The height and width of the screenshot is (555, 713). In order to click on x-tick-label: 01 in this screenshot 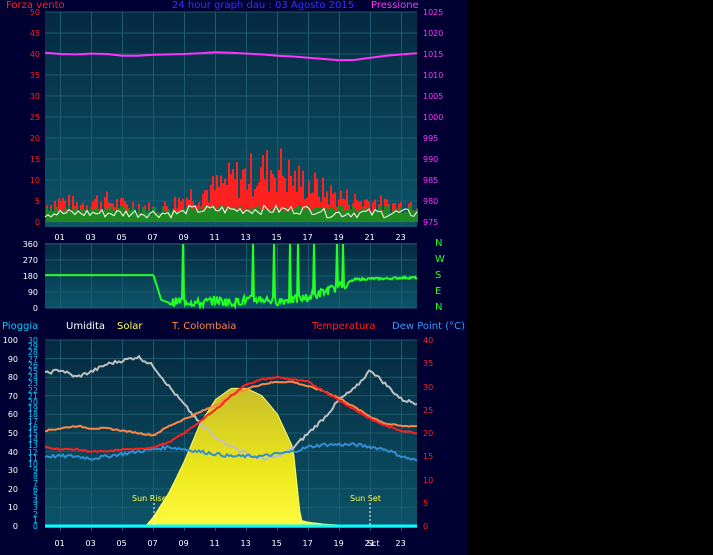, I will do `click(59, 543)`.